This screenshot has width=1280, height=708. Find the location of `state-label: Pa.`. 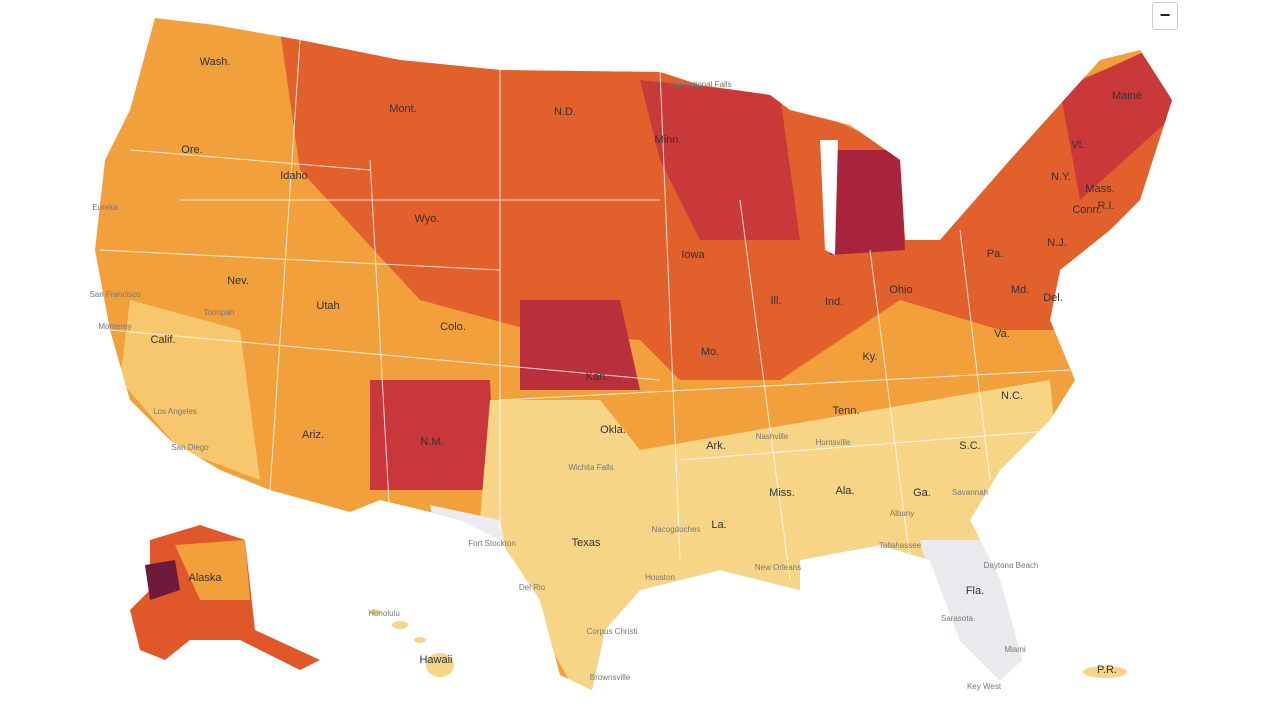

state-label: Pa. is located at coordinates (995, 254).